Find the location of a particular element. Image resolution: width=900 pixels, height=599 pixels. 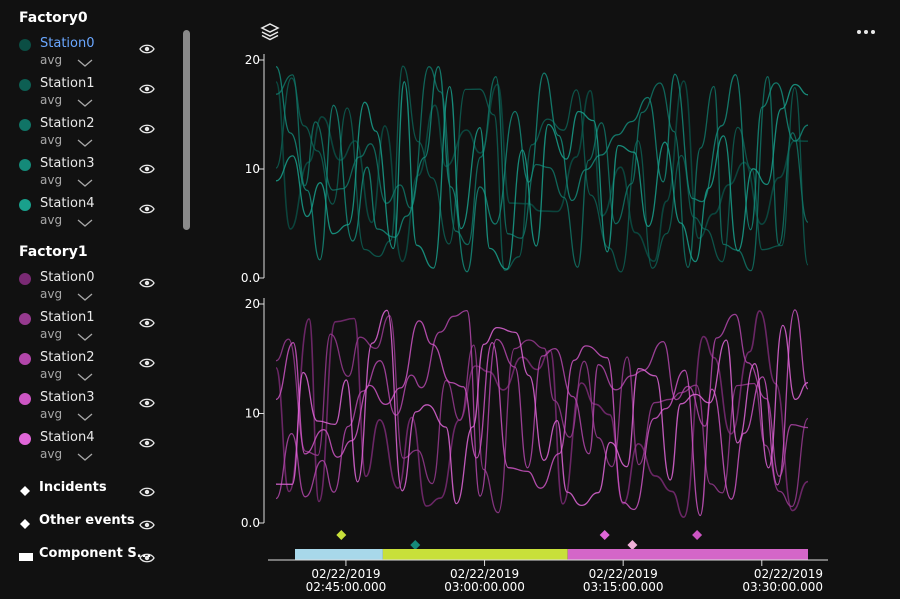

legend-scrollbar is located at coordinates (186, 130).